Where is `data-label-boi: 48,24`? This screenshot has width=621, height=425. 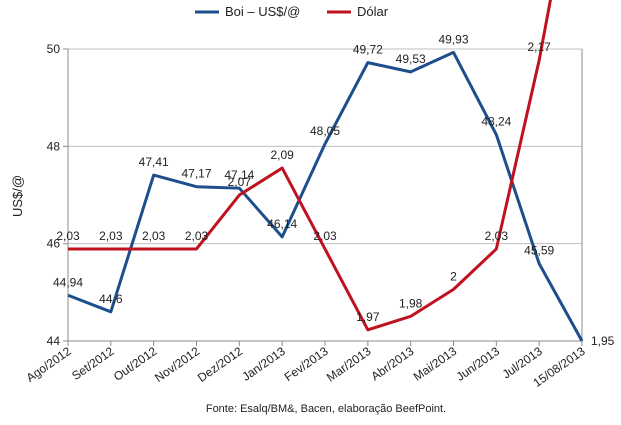
data-label-boi: 48,24 is located at coordinates (496, 122).